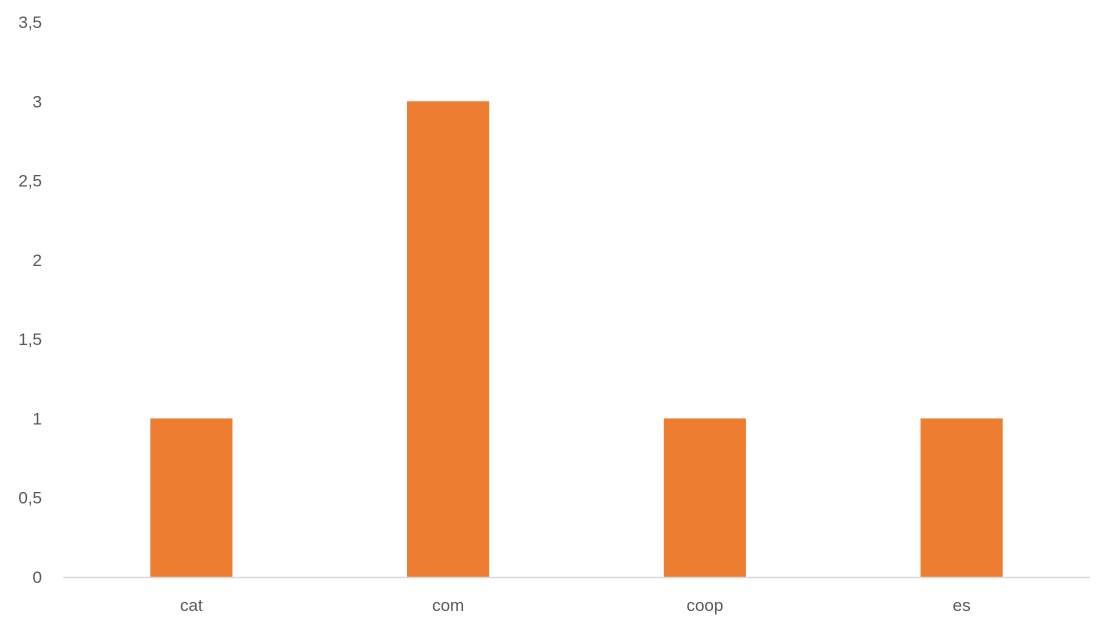 The width and height of the screenshot is (1105, 620). I want to click on bar-cat, so click(191, 497).